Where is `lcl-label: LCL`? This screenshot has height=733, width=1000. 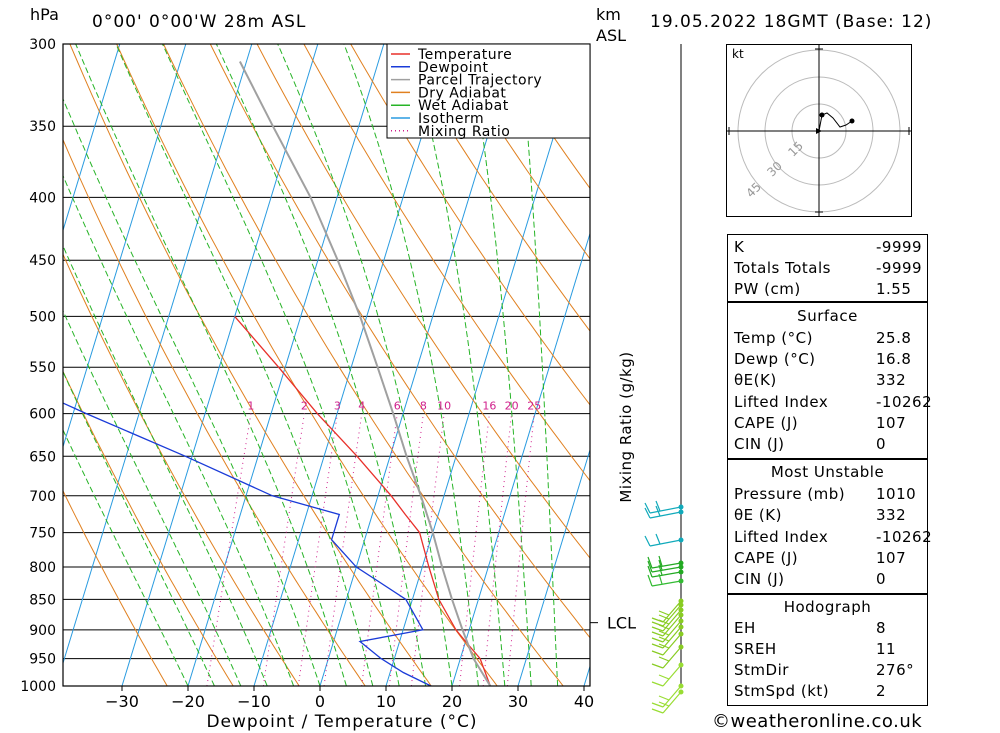 lcl-label: LCL is located at coordinates (621, 623).